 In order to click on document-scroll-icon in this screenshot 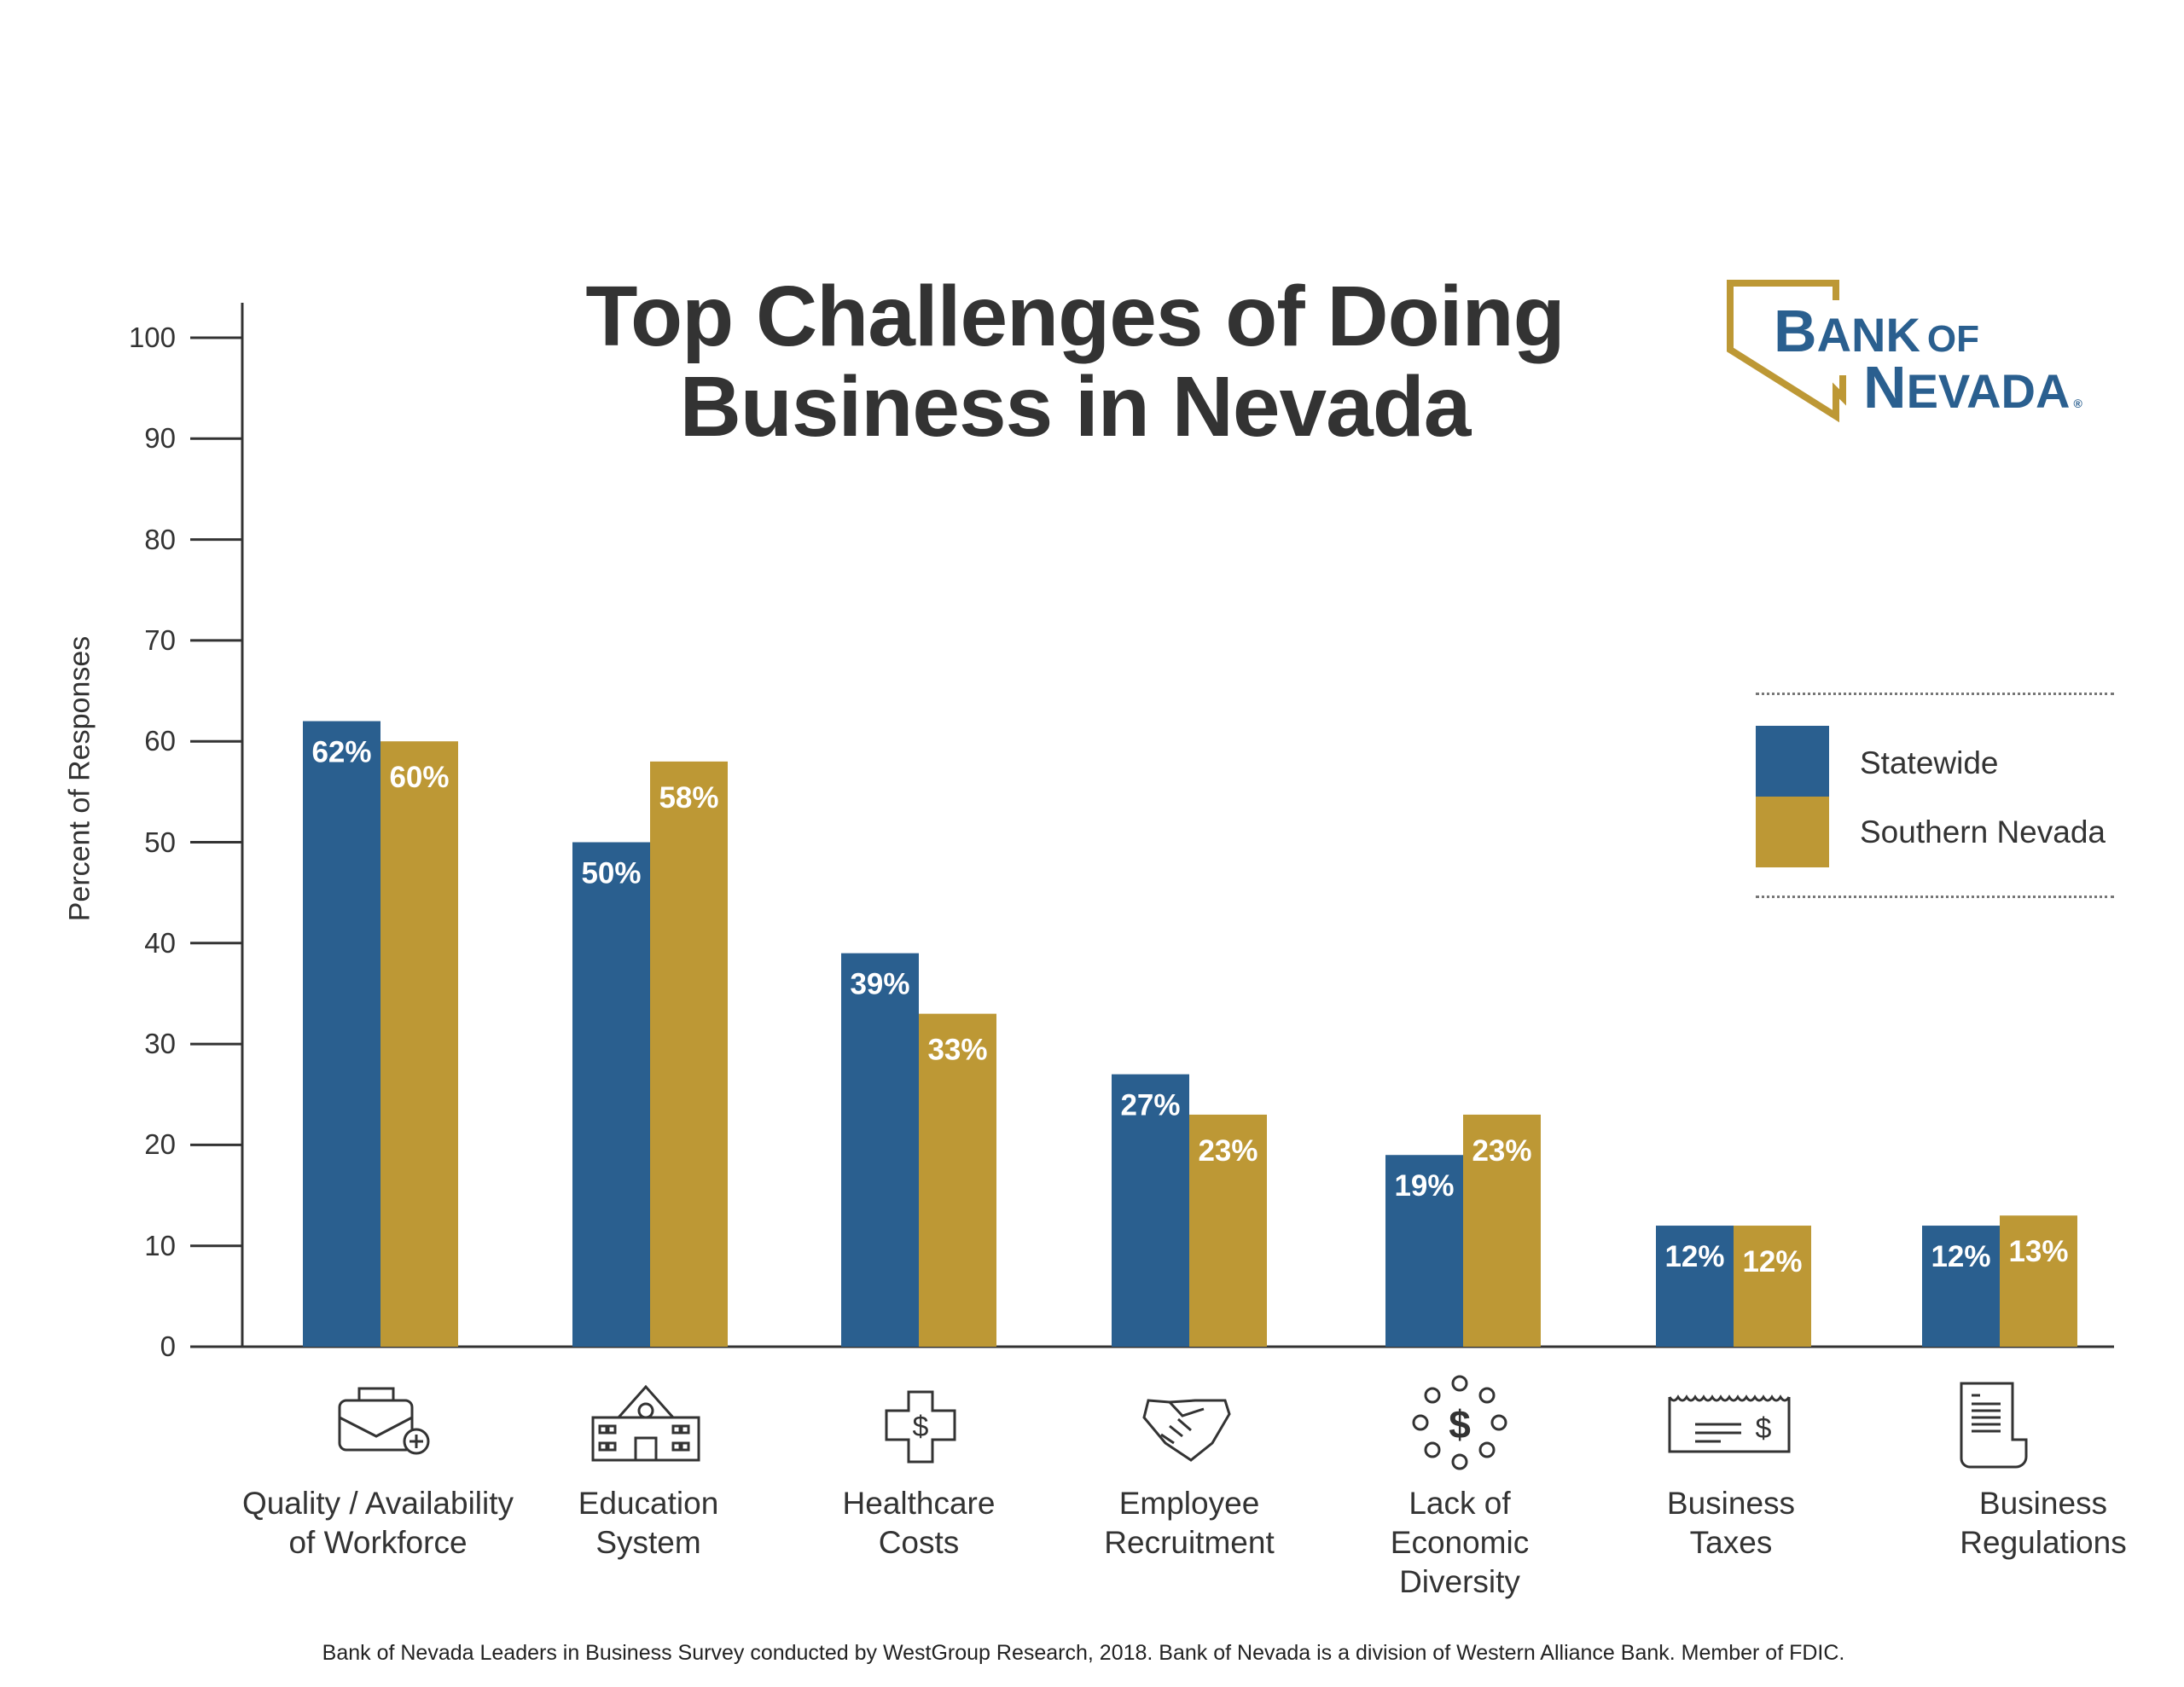, I will do `click(1994, 1426)`.